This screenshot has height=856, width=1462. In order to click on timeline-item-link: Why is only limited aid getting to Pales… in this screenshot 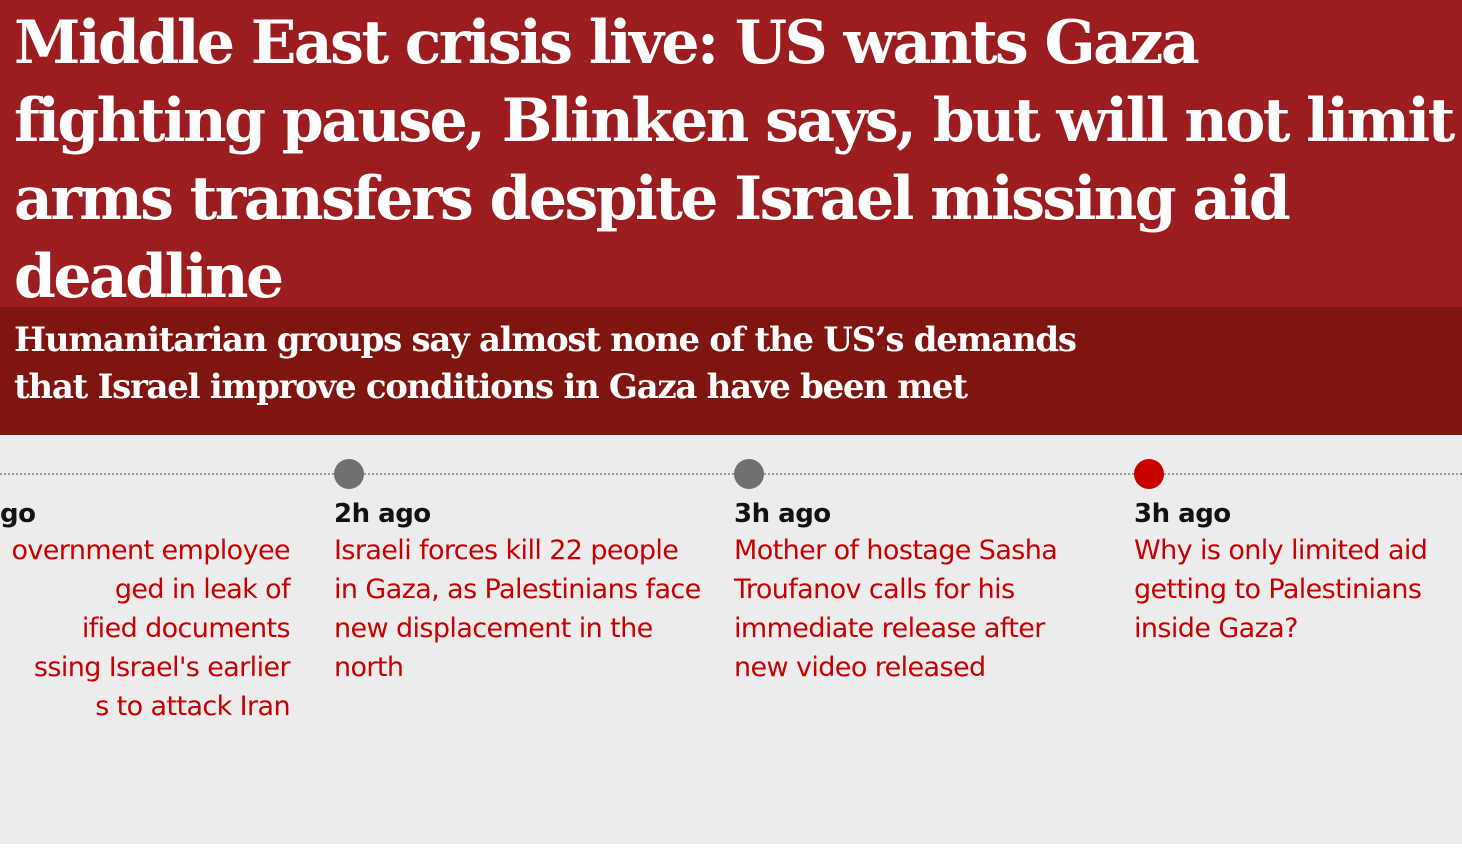, I will do `click(1281, 589)`.